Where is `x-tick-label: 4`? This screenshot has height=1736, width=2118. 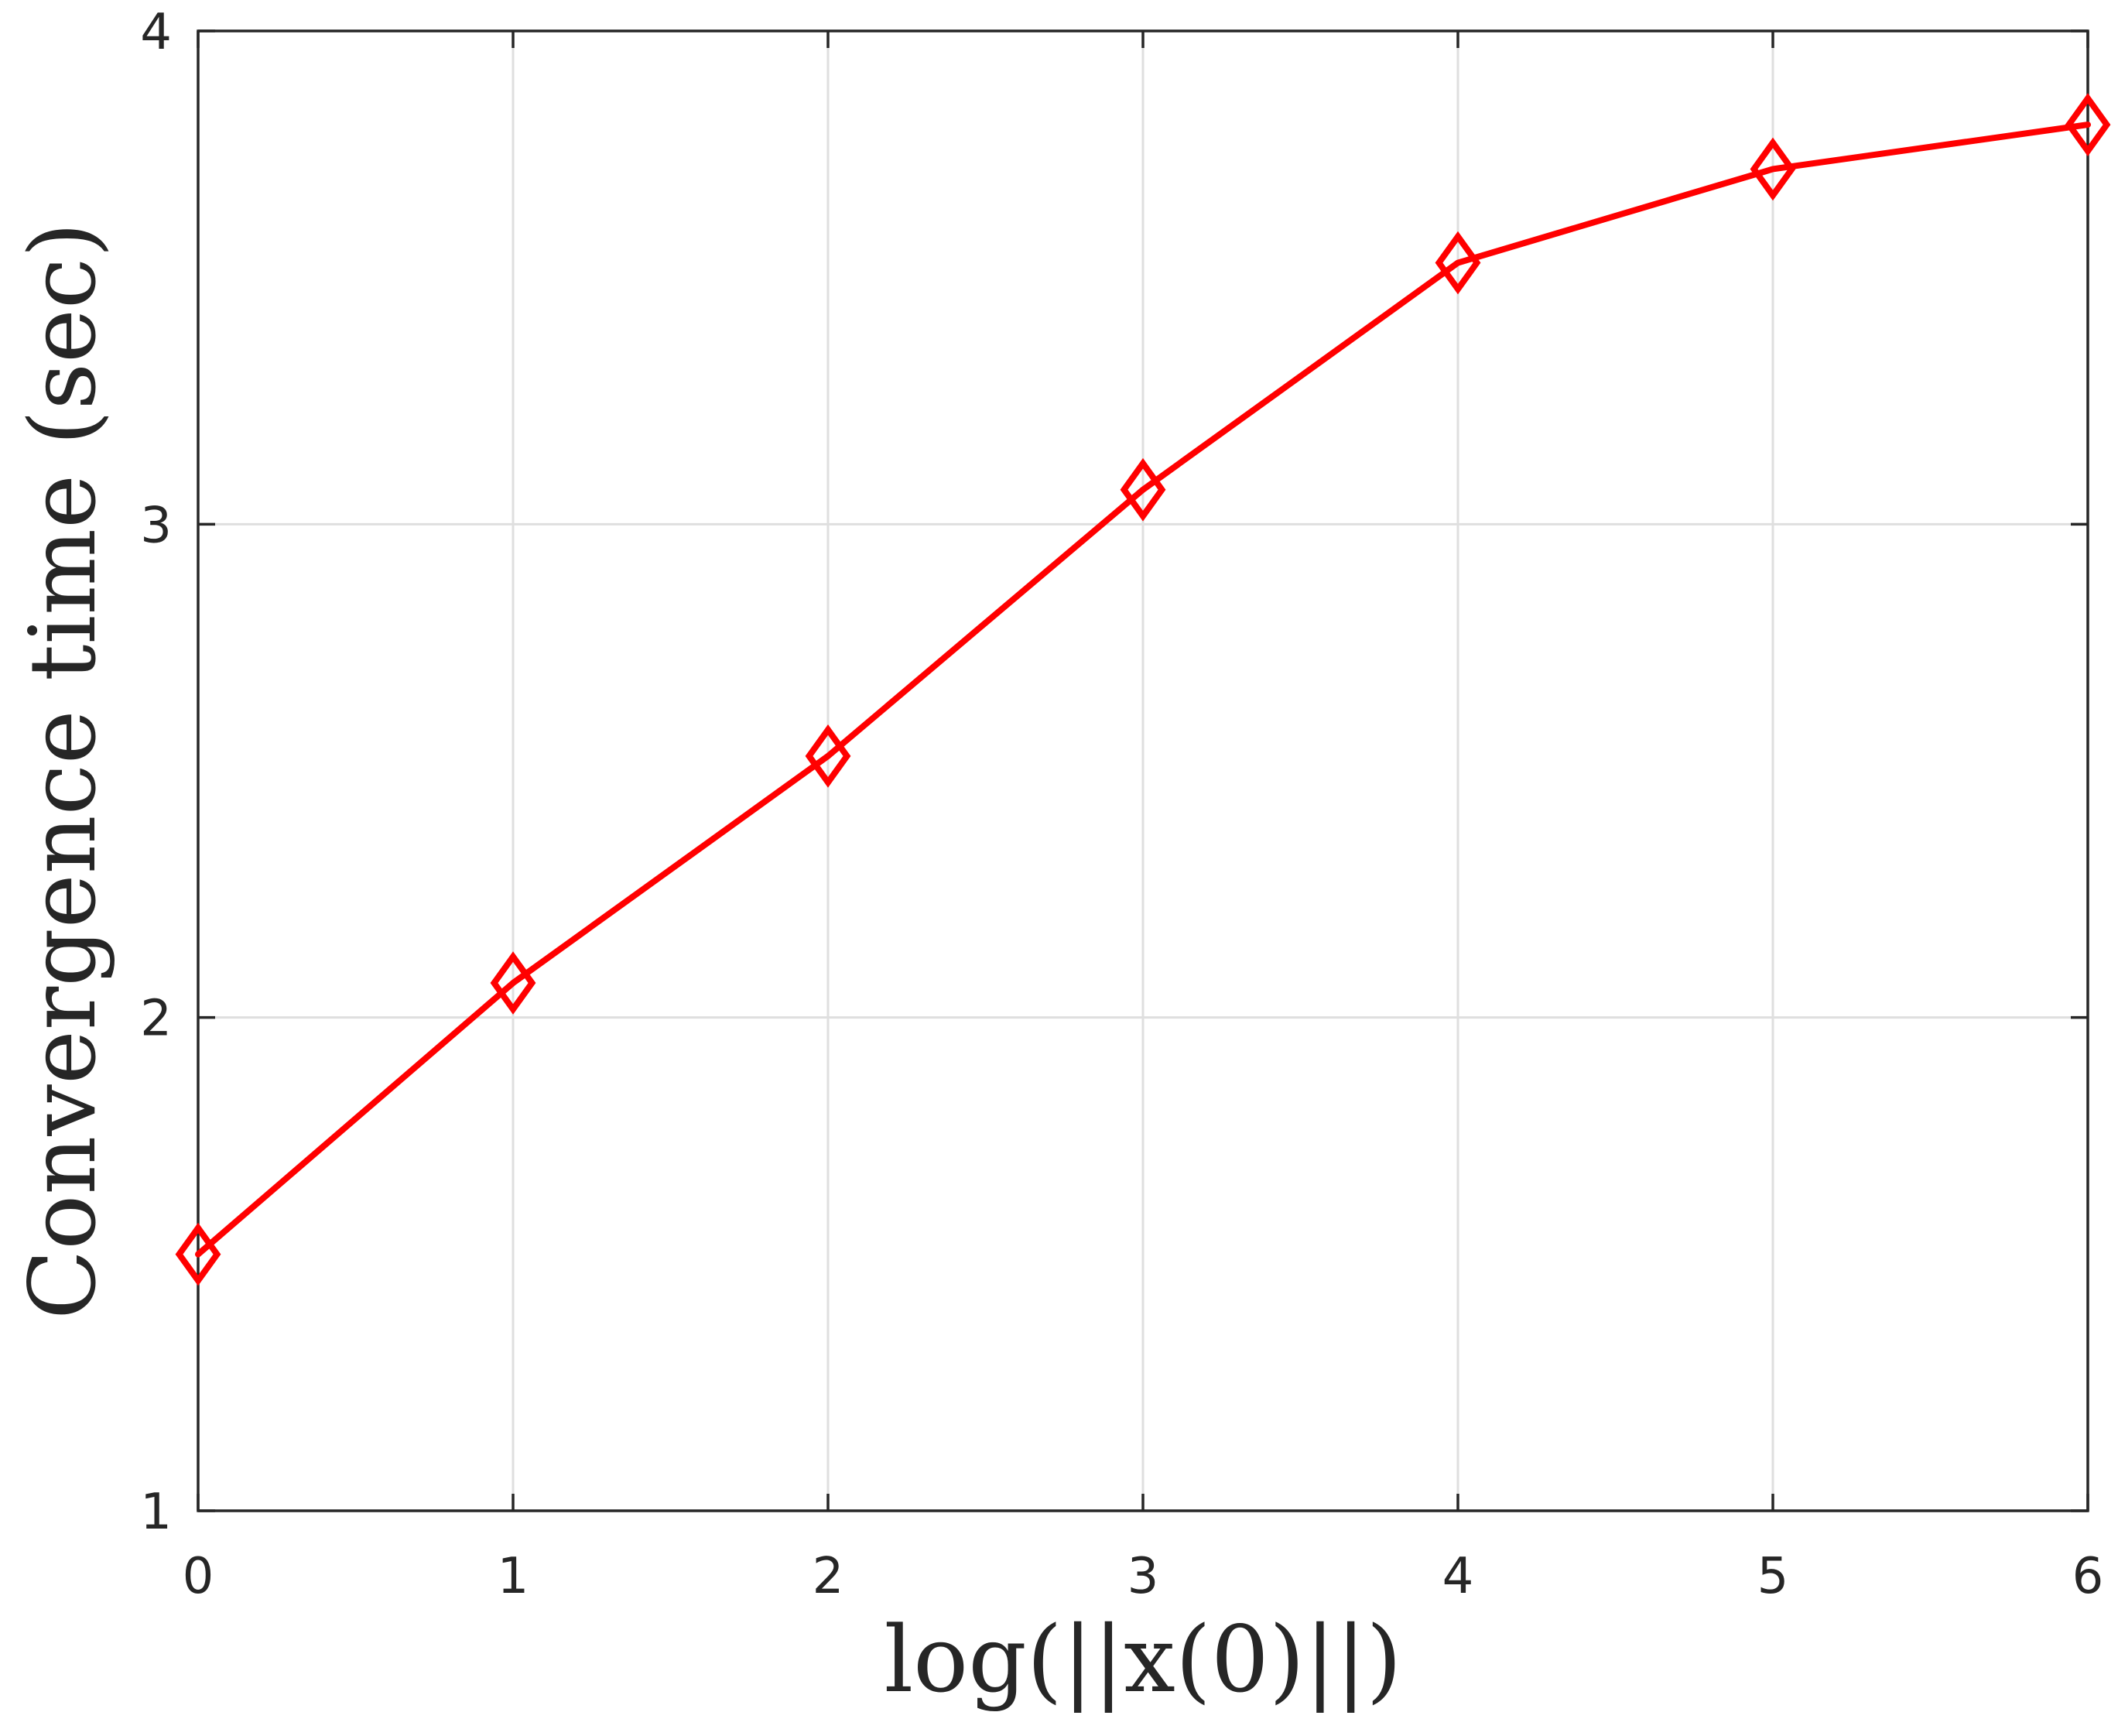
x-tick-label: 4 is located at coordinates (1458, 1576).